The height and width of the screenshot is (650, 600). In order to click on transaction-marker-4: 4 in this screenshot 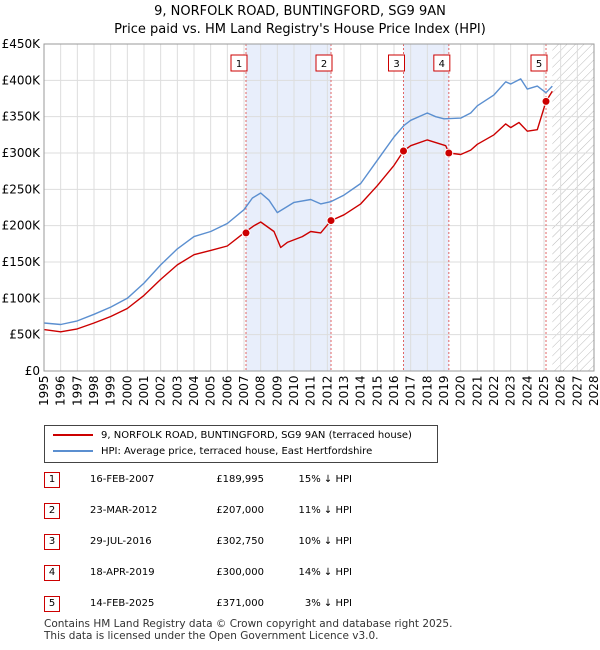, I will do `click(442, 63)`.